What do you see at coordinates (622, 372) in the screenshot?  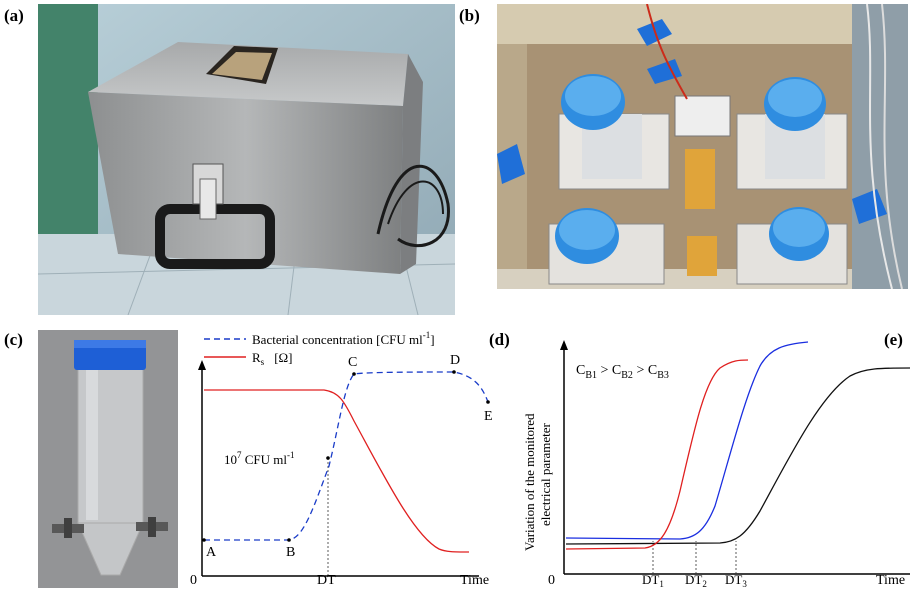 I see `chart-d-legend: CB1 > CB2 > CB3` at bounding box center [622, 372].